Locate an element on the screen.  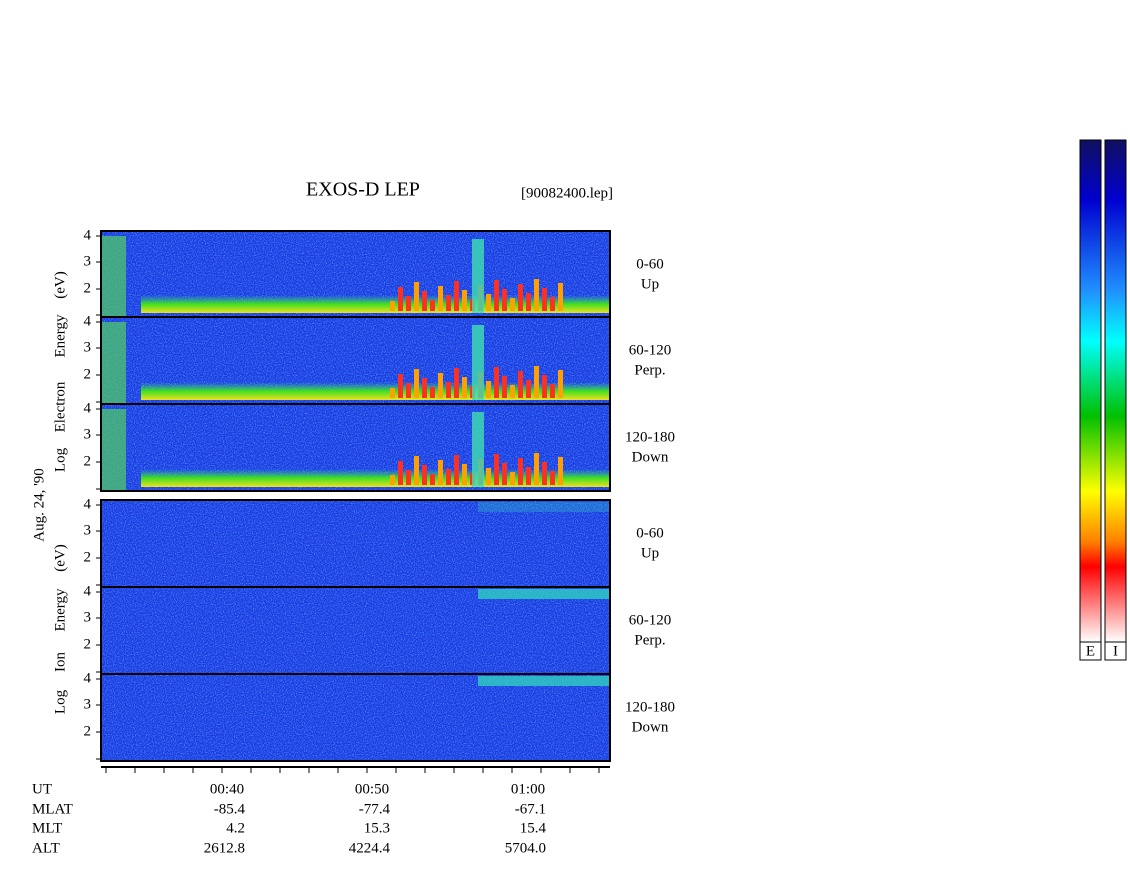
row-value: 00:50 is located at coordinates (372, 789).